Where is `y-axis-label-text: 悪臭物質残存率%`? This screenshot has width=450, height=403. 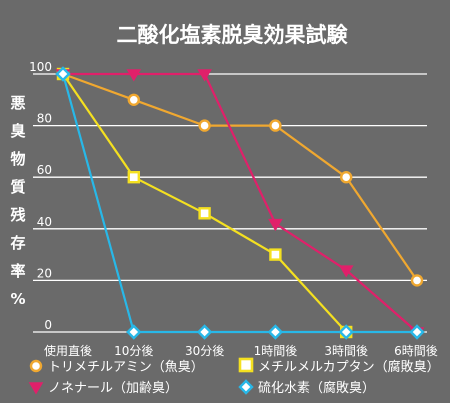 y-axis-label-text: 悪臭物質残存率% is located at coordinates (17, 201).